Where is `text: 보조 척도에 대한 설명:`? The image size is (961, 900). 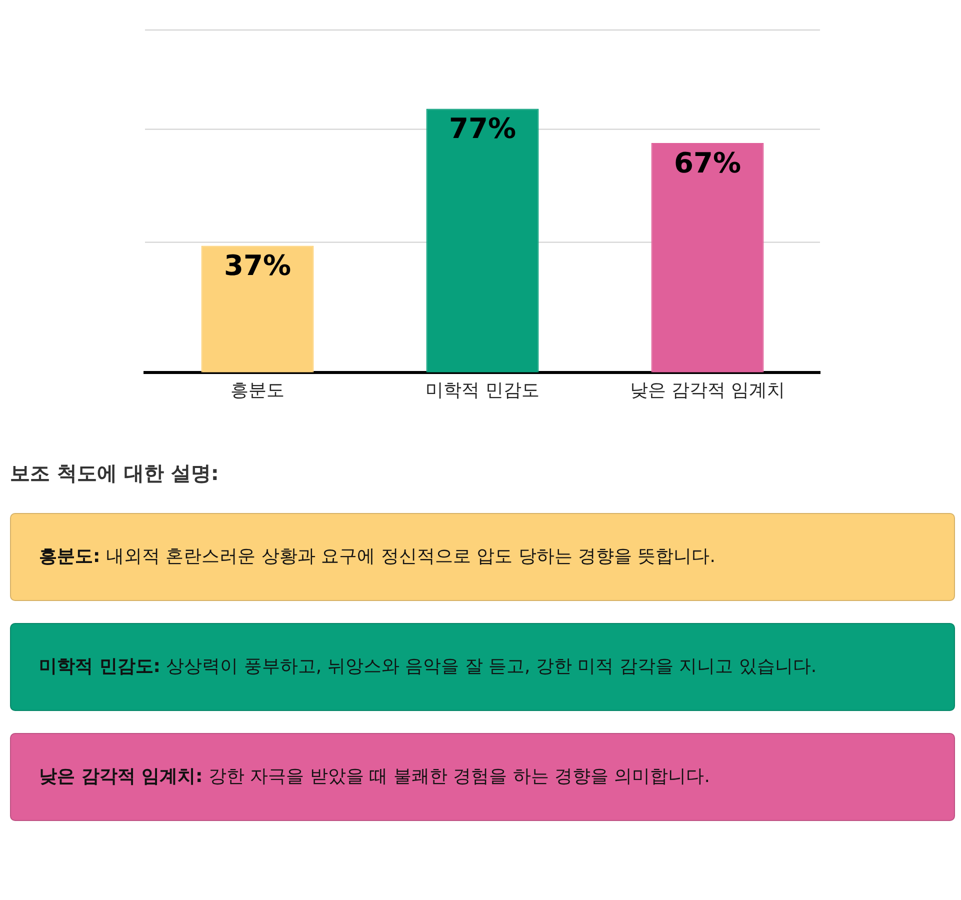 text: 보조 척도에 대한 설명: is located at coordinates (115, 473).